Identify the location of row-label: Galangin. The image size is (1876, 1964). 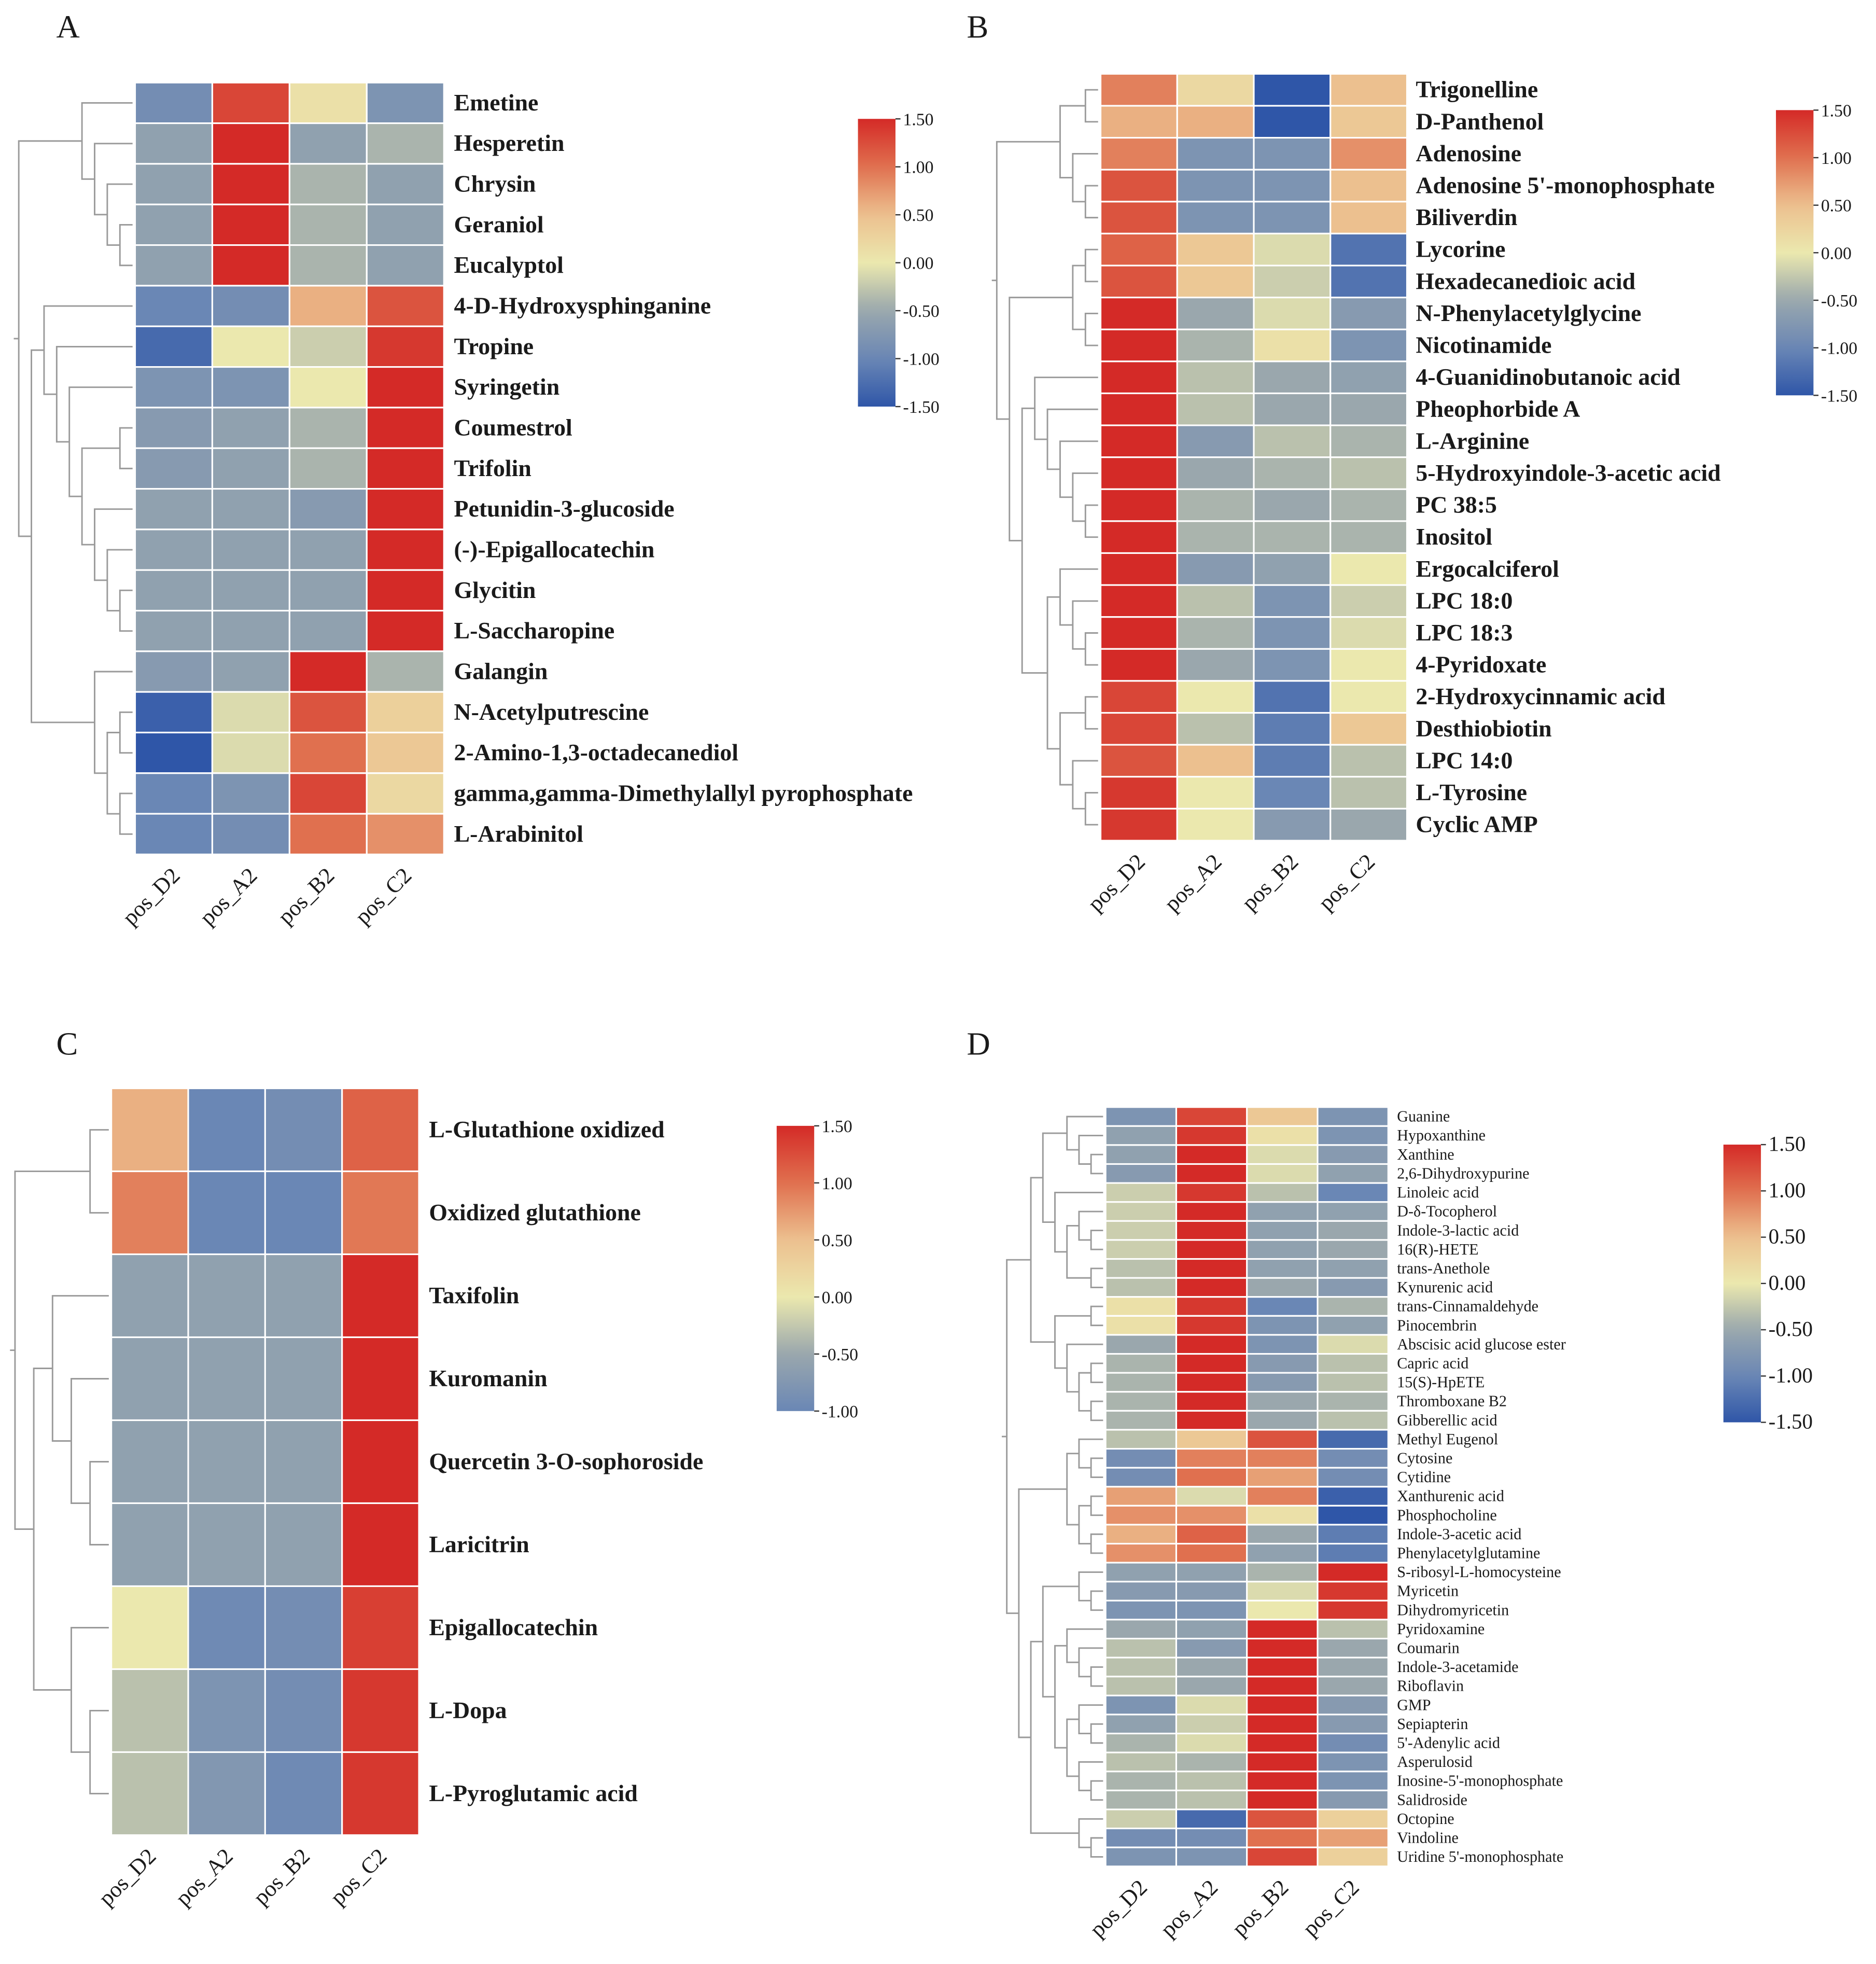
(501, 671).